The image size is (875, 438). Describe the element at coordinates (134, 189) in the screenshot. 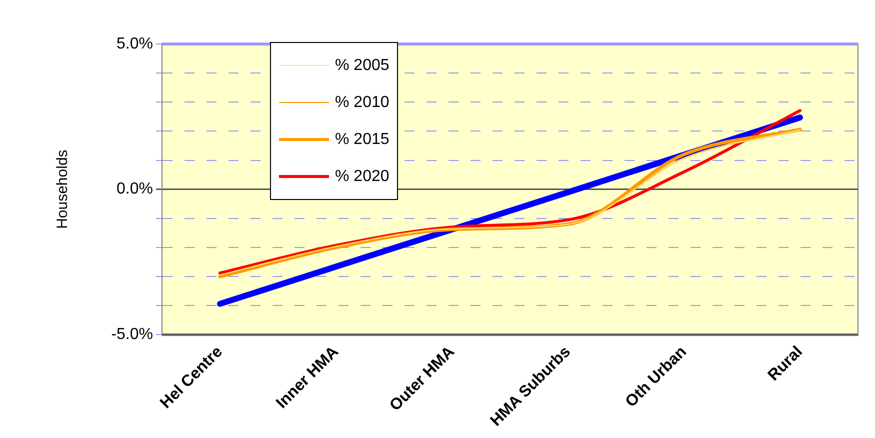

I see `y-tick-label: 0.0%` at that location.